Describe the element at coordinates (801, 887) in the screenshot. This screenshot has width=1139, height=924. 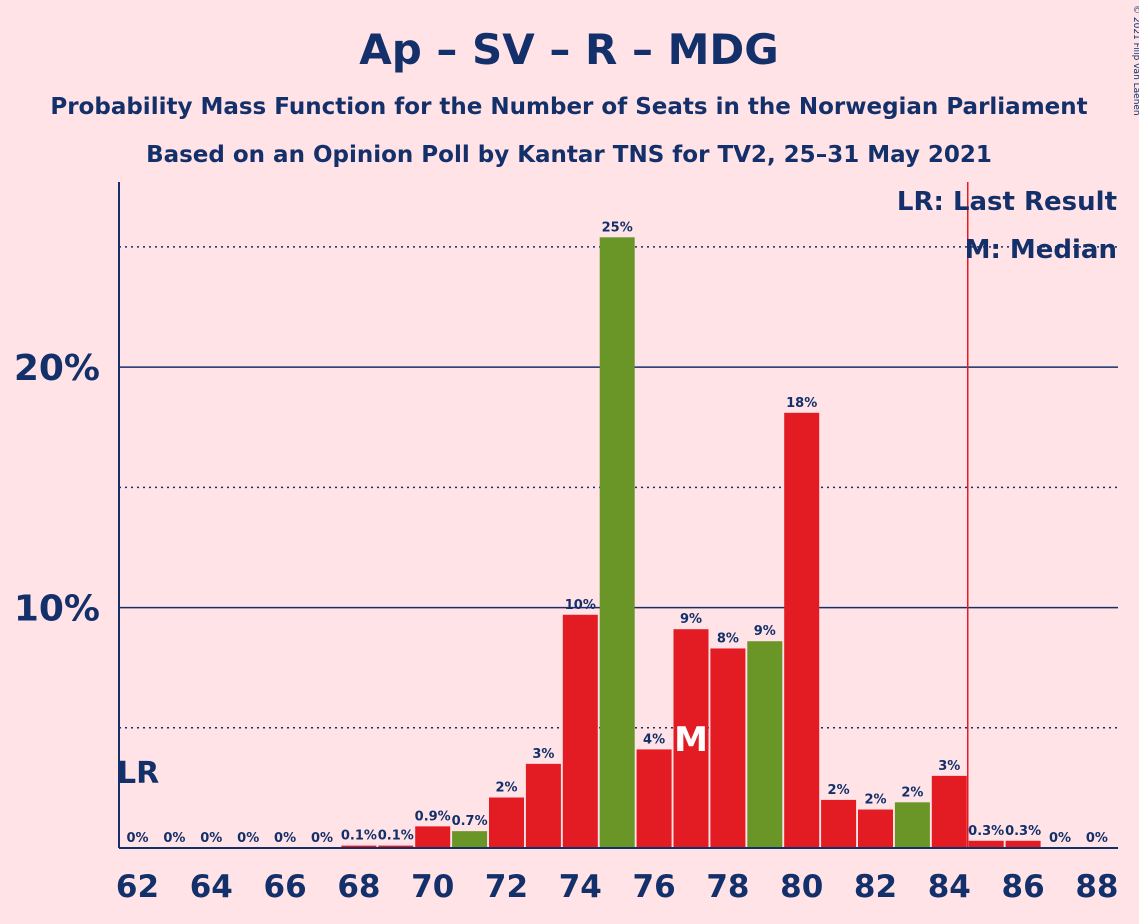
I see `x-tick-label: 80` at that location.